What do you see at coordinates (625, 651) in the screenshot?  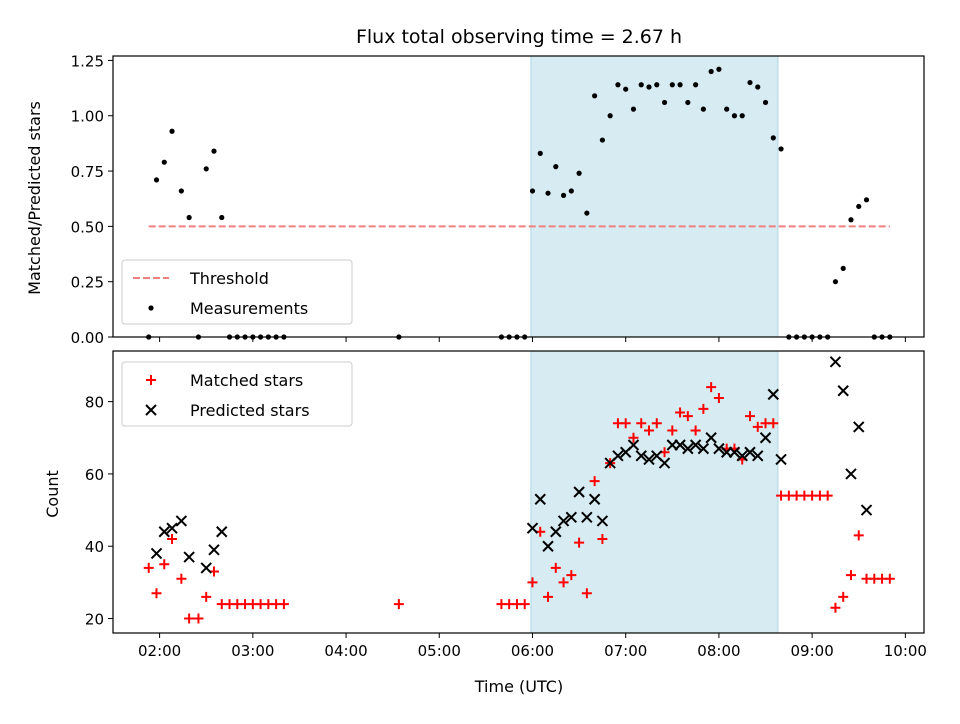 I see `x-tick-label: 07:00` at bounding box center [625, 651].